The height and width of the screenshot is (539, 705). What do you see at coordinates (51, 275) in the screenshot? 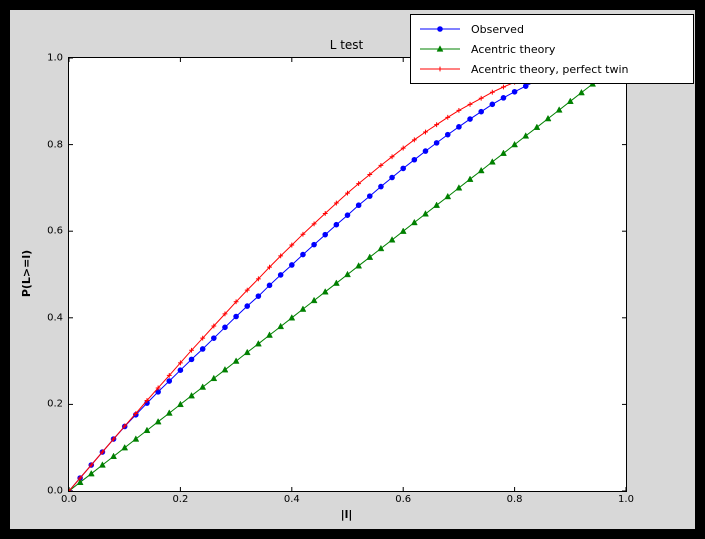
I see `y-tick-labels: 0.0 0.2 0.4 0.6 0.8 1.0` at bounding box center [51, 275].